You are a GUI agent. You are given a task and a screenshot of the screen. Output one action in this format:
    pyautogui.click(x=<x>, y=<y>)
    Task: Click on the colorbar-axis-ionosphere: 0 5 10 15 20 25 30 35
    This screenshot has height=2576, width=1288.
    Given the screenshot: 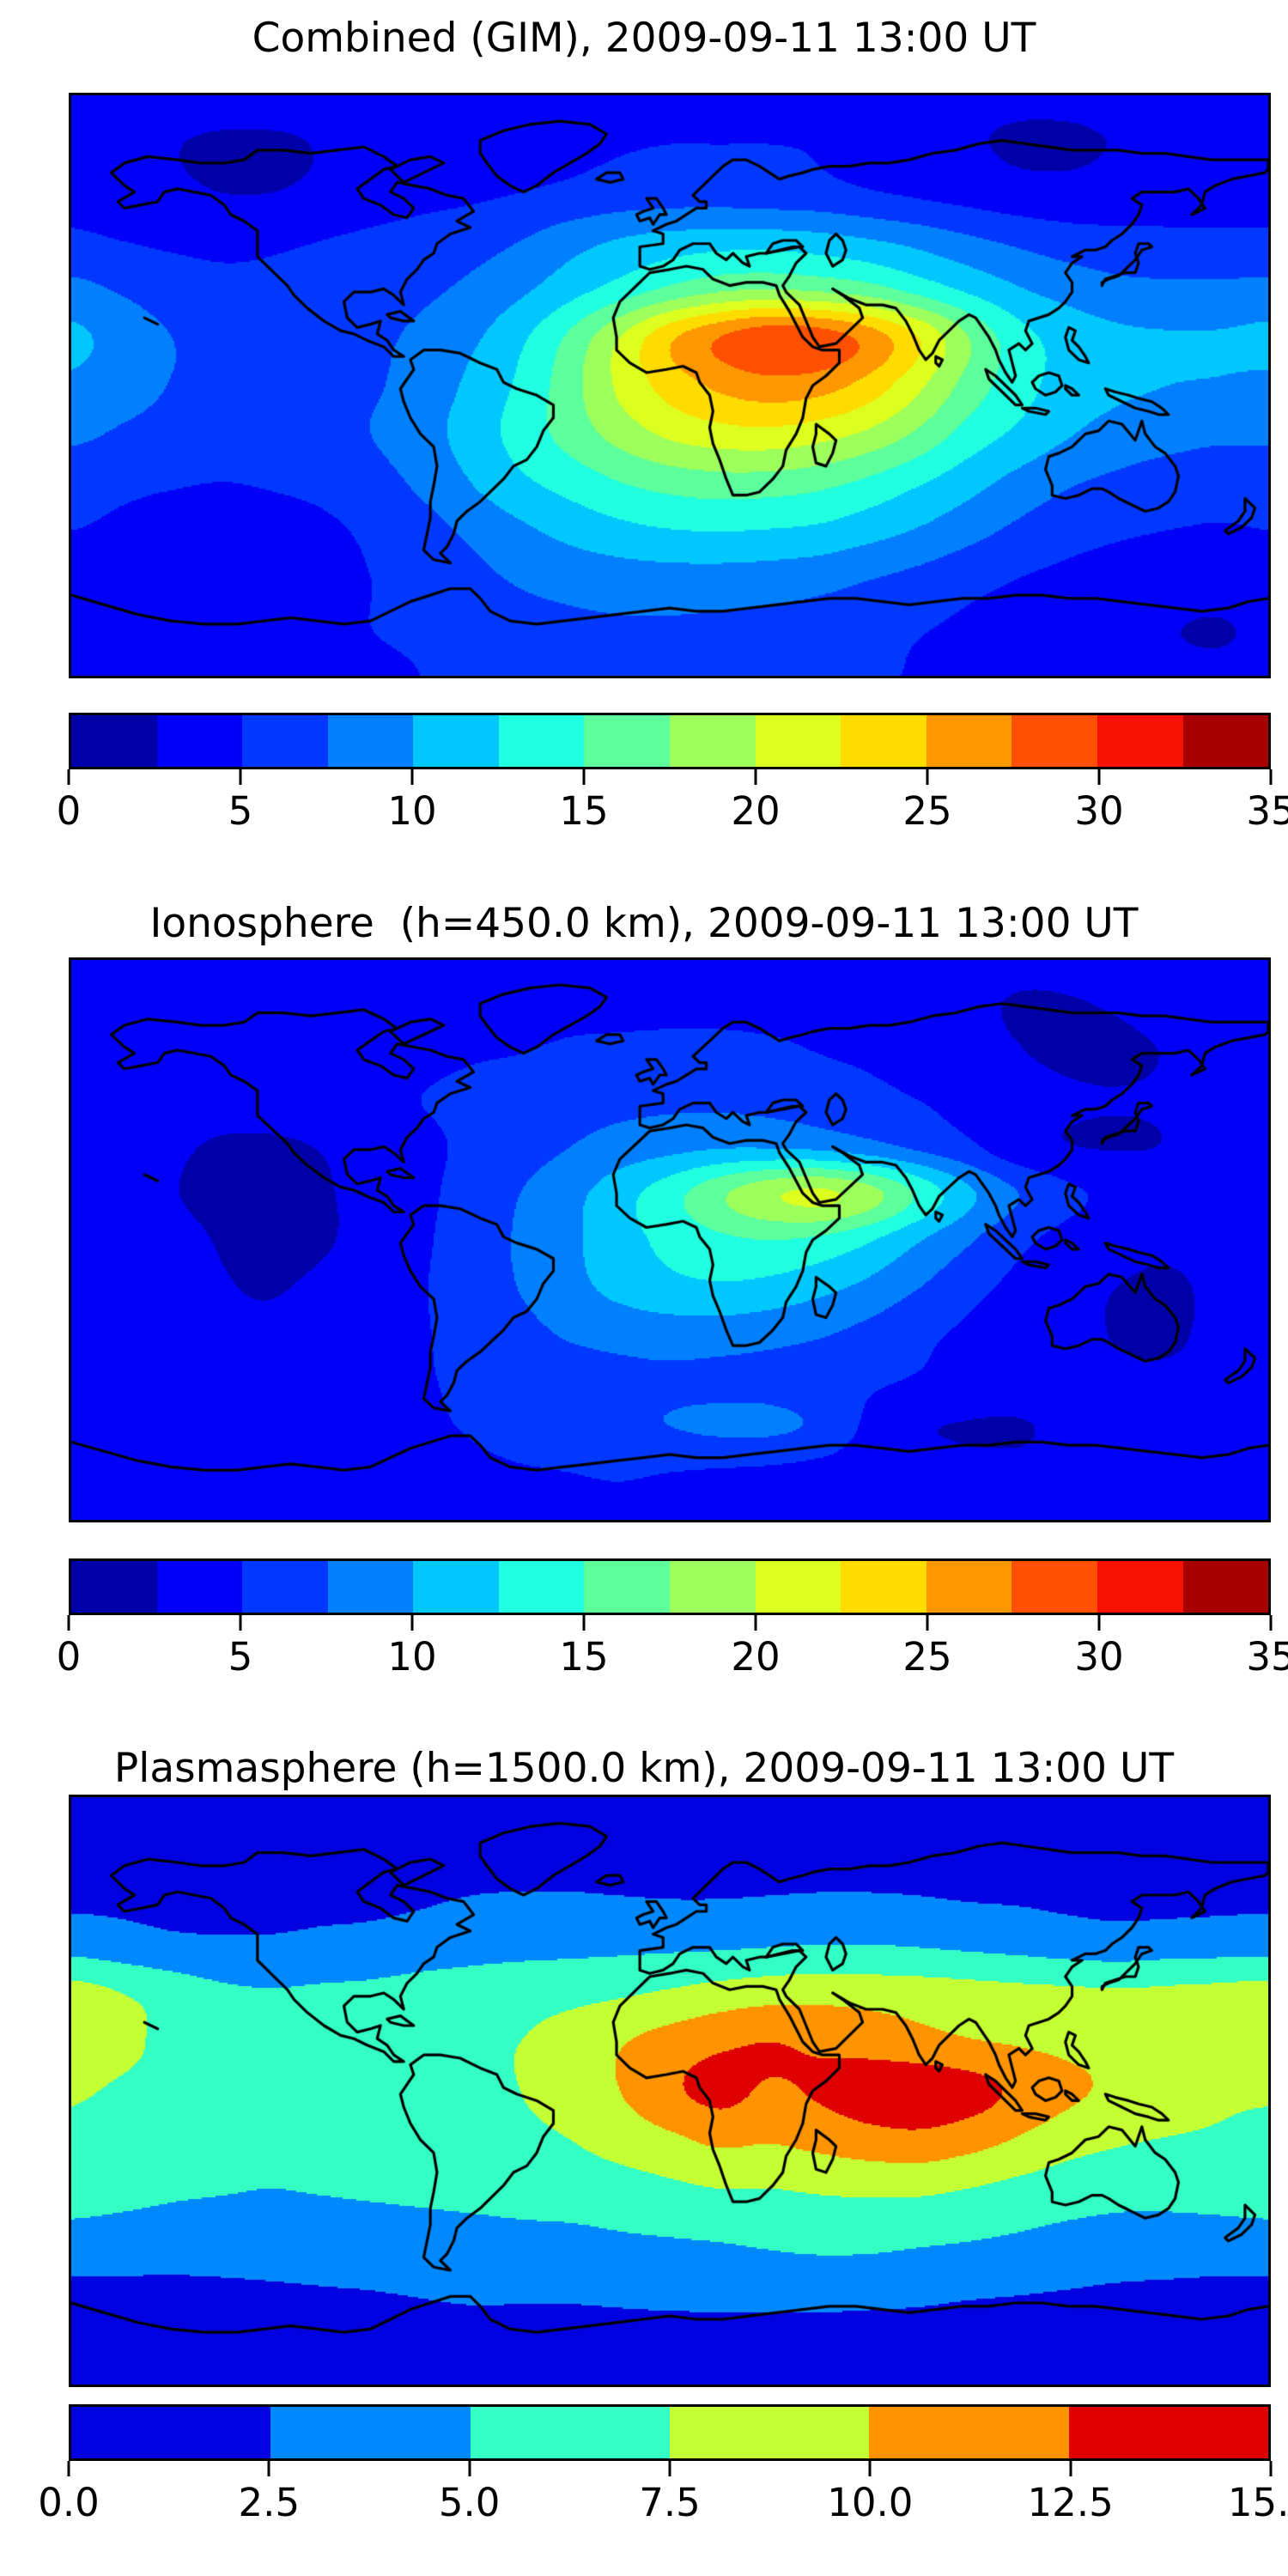 What is the action you would take?
    pyautogui.click(x=673, y=1653)
    